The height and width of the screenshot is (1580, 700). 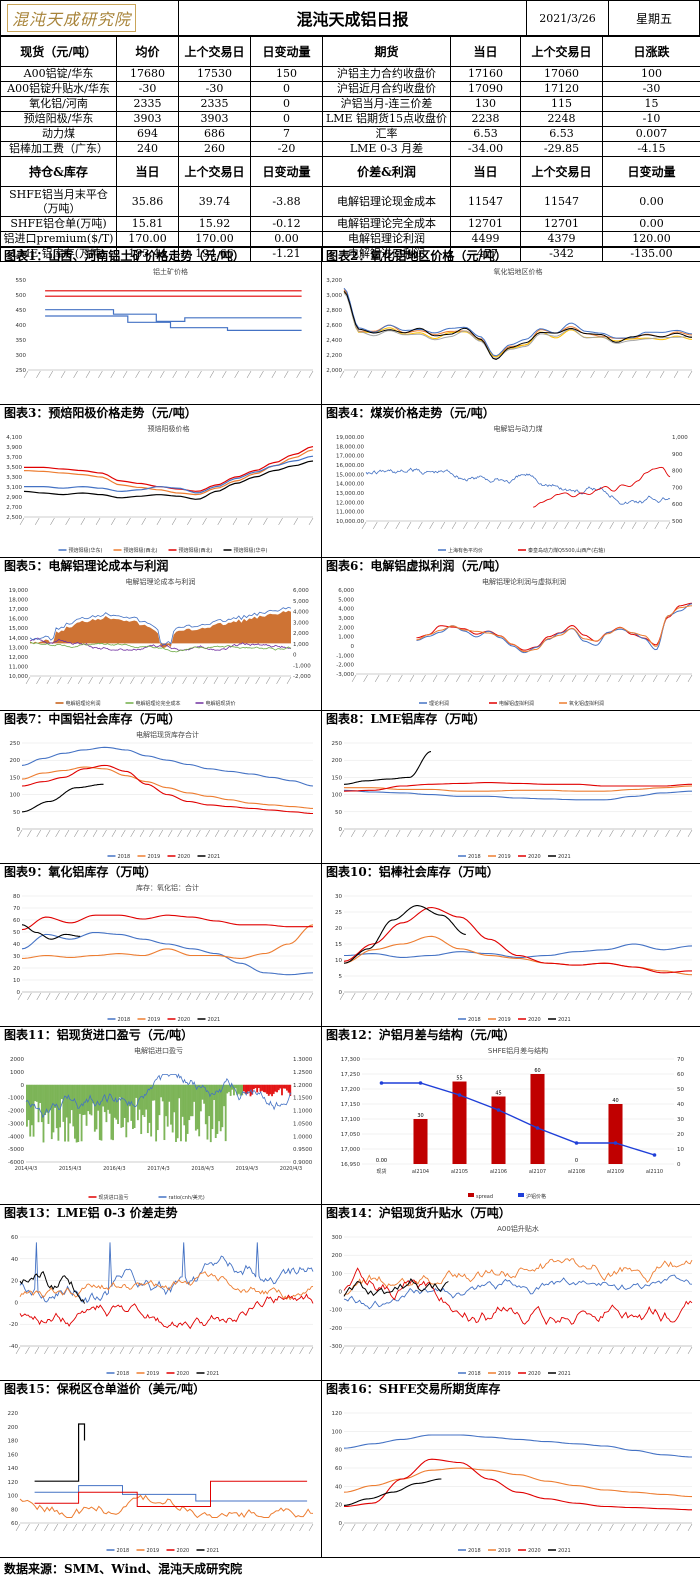 I want to click on chart-inner-title: 库存：氧化铝：合计, so click(x=167, y=887).